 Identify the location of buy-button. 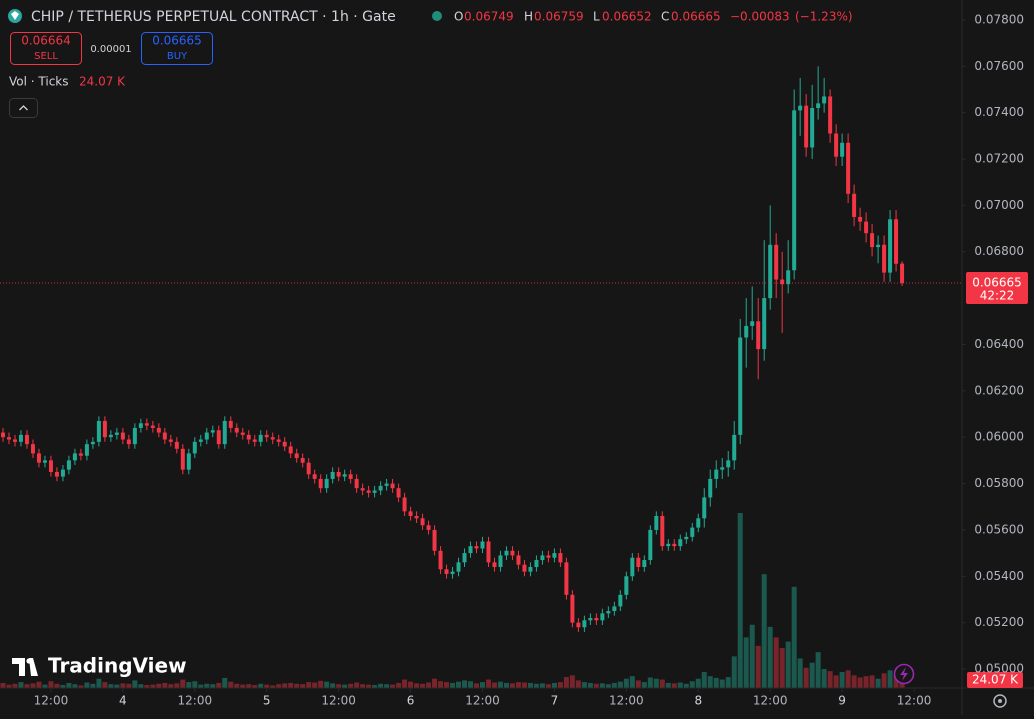
(177, 48).